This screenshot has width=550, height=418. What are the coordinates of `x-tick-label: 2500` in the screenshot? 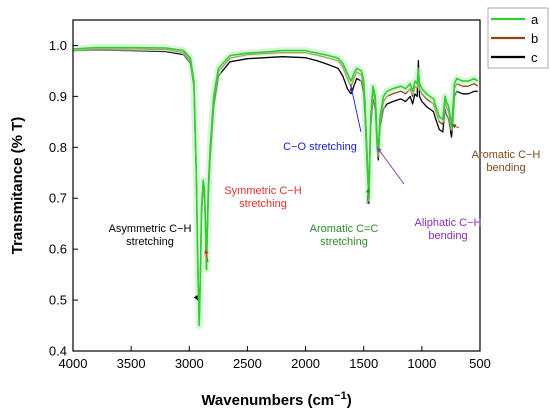 It's located at (247, 363).